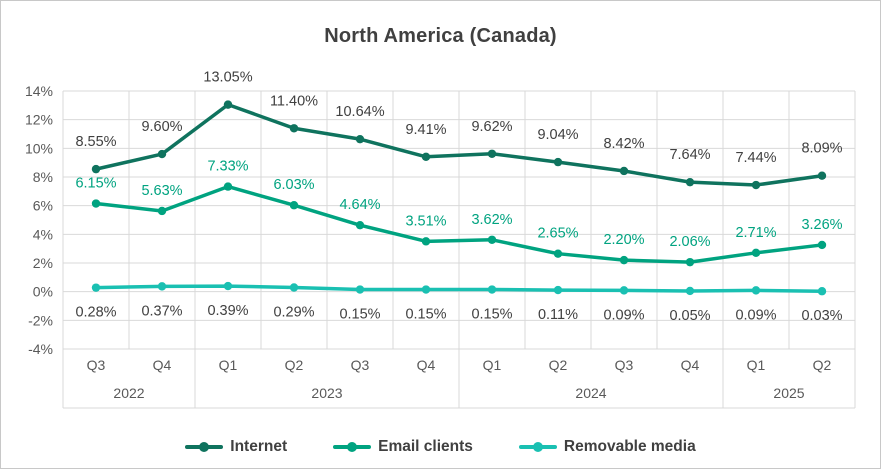  What do you see at coordinates (43, 263) in the screenshot?
I see `svg-text: 2%` at bounding box center [43, 263].